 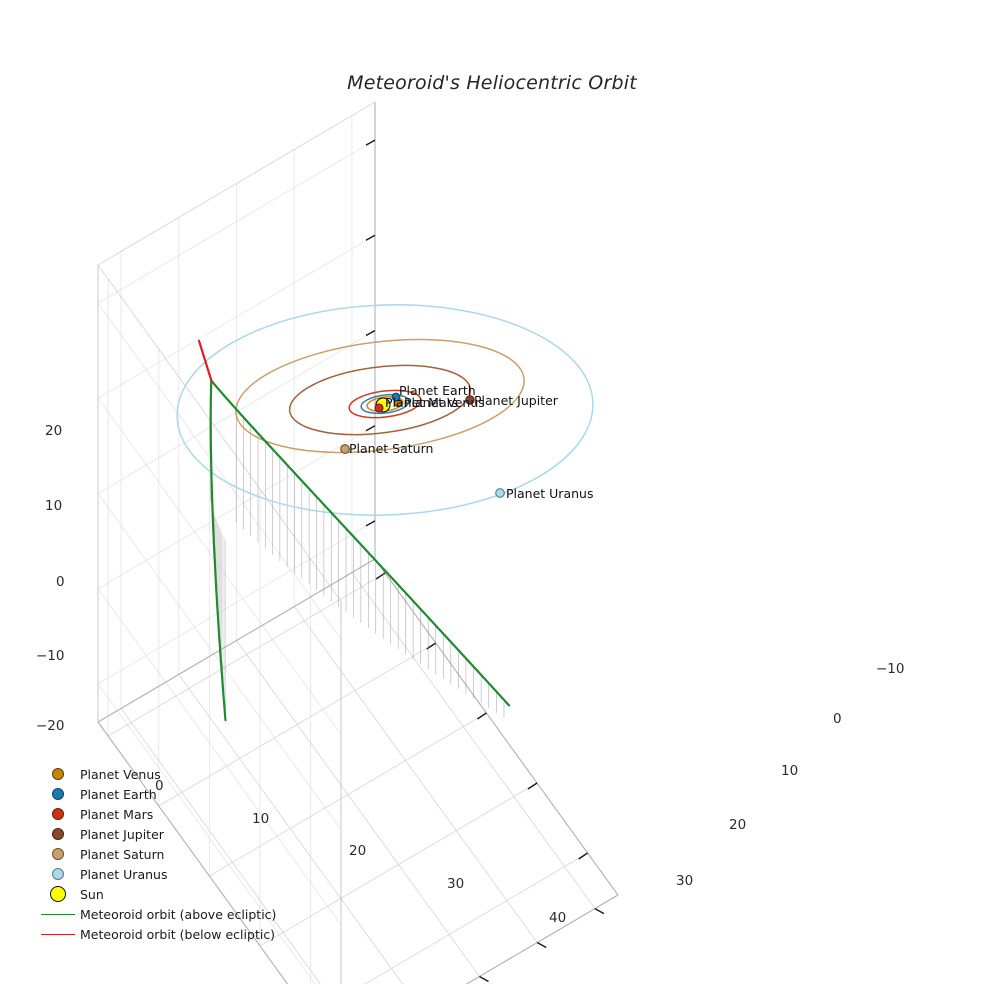 I want to click on x-axis-tick-label: 20, so click(x=358, y=851).